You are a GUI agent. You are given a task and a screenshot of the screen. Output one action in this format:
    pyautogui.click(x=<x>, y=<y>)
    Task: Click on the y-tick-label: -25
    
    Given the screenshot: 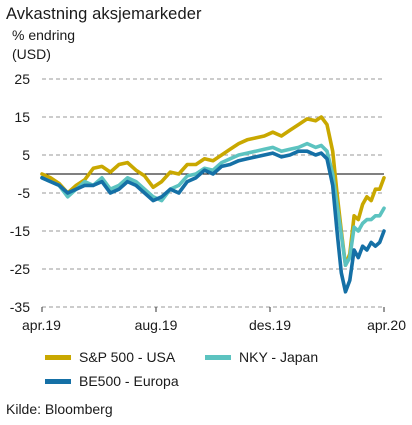 What is the action you would take?
    pyautogui.click(x=20, y=269)
    